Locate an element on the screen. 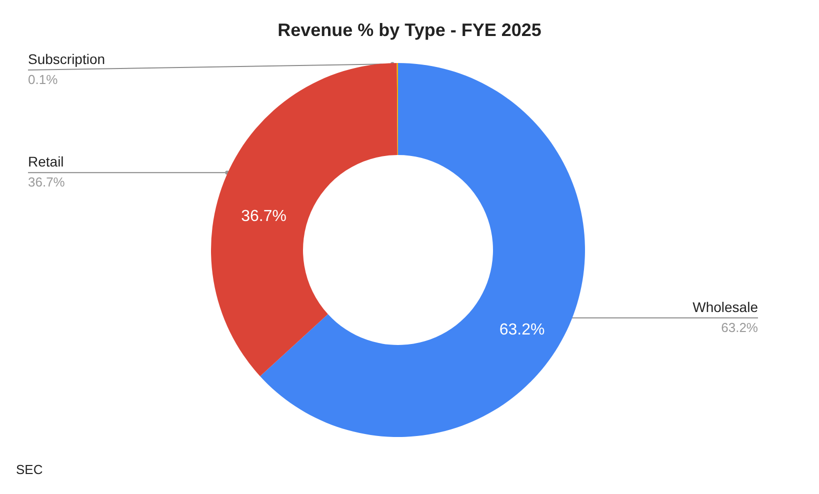  text: 63.2% is located at coordinates (522, 329).